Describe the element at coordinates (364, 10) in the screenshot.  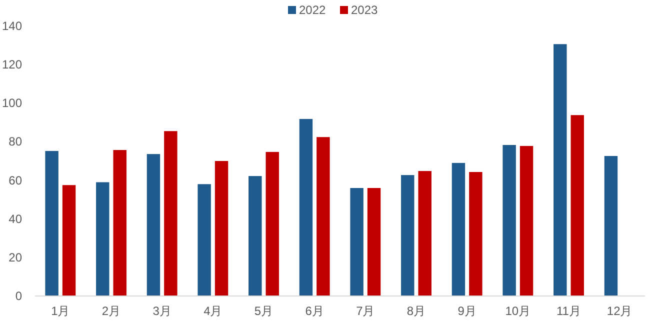
I see `legend-label: 2023` at that location.